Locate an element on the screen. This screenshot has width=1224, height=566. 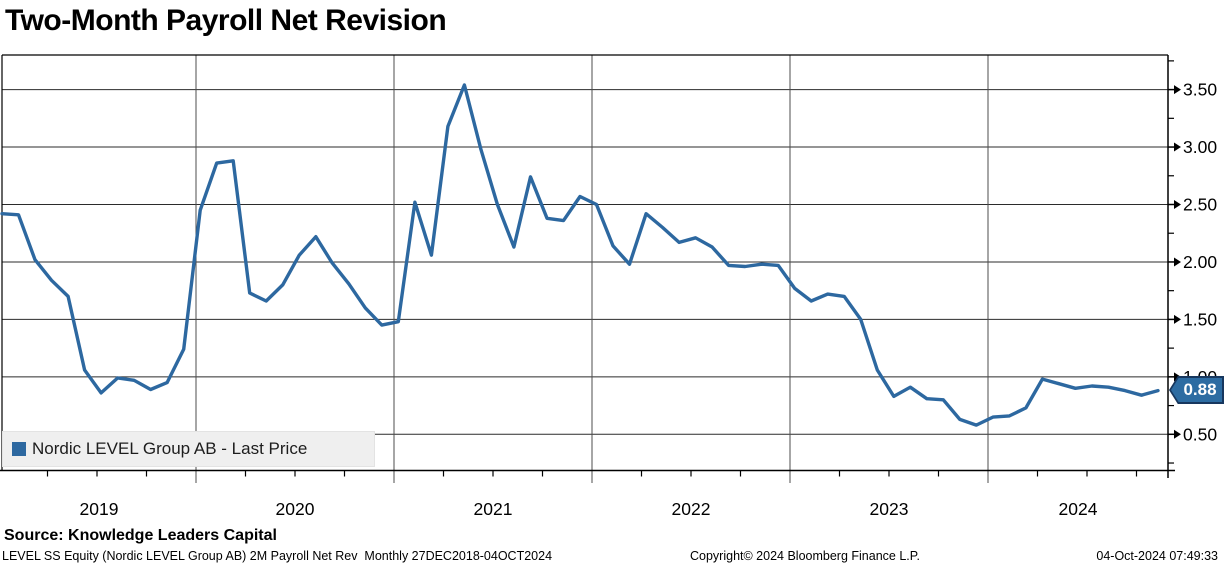
legend: Nordic LEVEL Group AB - Last Price is located at coordinates (188, 449).